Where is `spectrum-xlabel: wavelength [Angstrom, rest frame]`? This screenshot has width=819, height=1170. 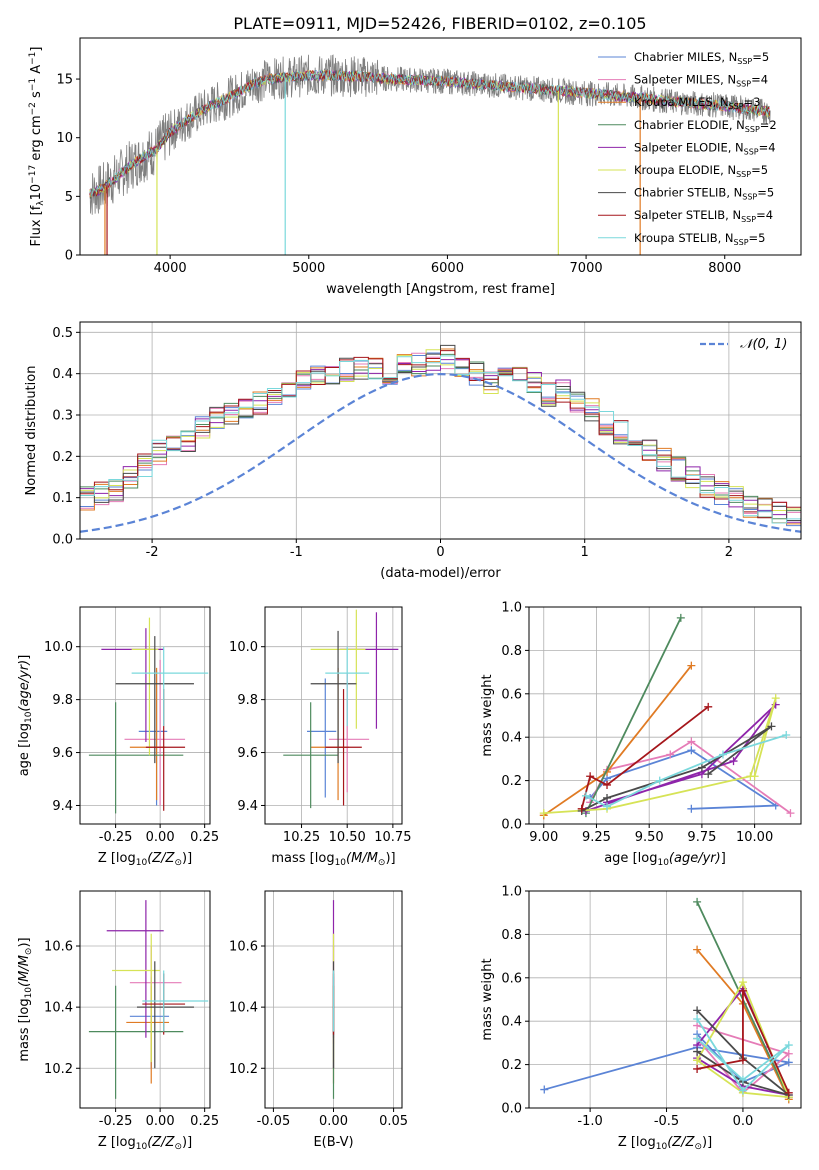
spectrum-xlabel: wavelength [Angstrom, rest frame] is located at coordinates (440, 289).